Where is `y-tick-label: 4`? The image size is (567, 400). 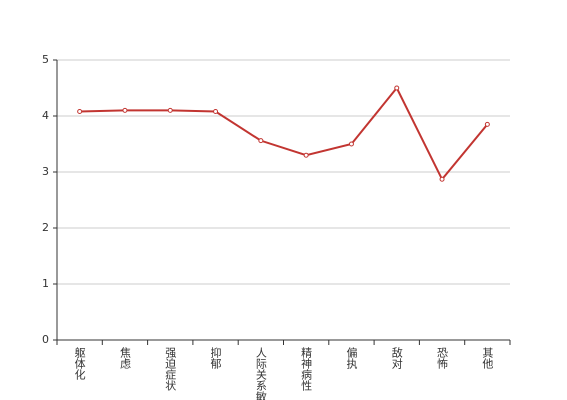 y-tick-label: 4 is located at coordinates (45, 115).